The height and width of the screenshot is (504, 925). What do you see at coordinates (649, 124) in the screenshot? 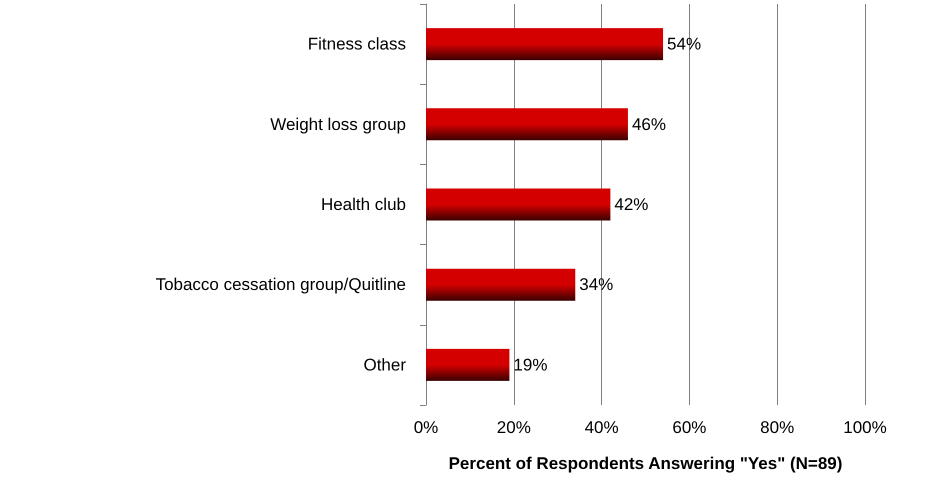
I see `data-label: 46%` at bounding box center [649, 124].